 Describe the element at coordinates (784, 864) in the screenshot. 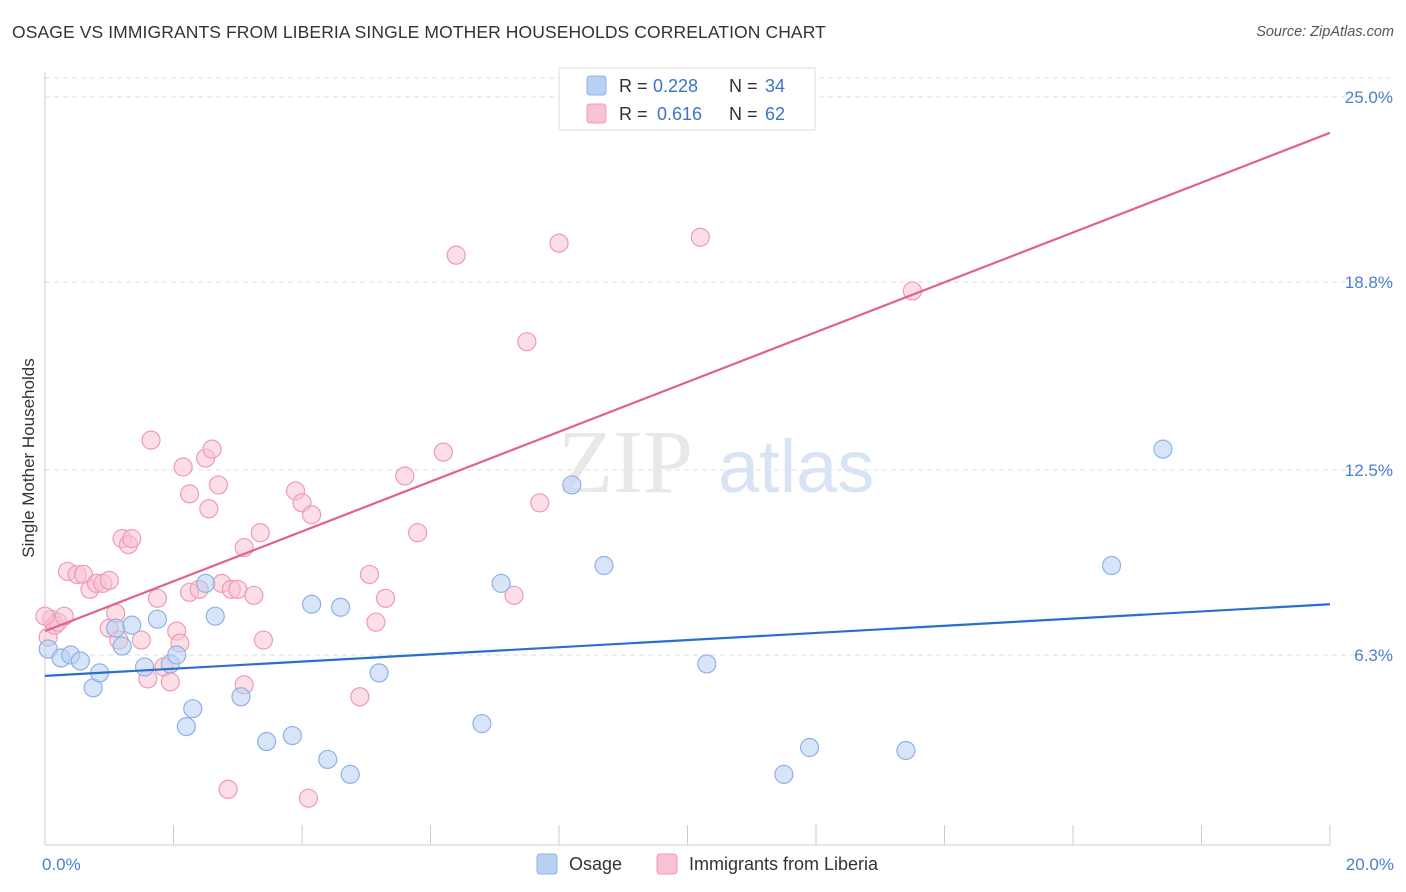

I see `bottom-legend-label-liberia: Immigrants from Liberia` at that location.